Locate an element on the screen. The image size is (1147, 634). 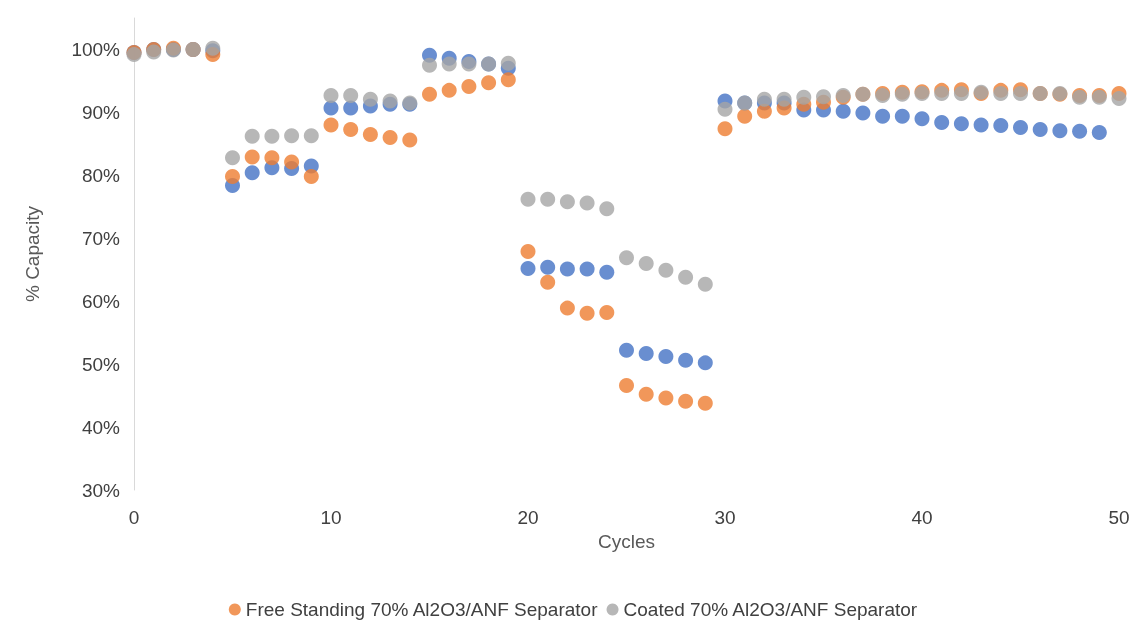
x-tick-label: 30 is located at coordinates (725, 517).